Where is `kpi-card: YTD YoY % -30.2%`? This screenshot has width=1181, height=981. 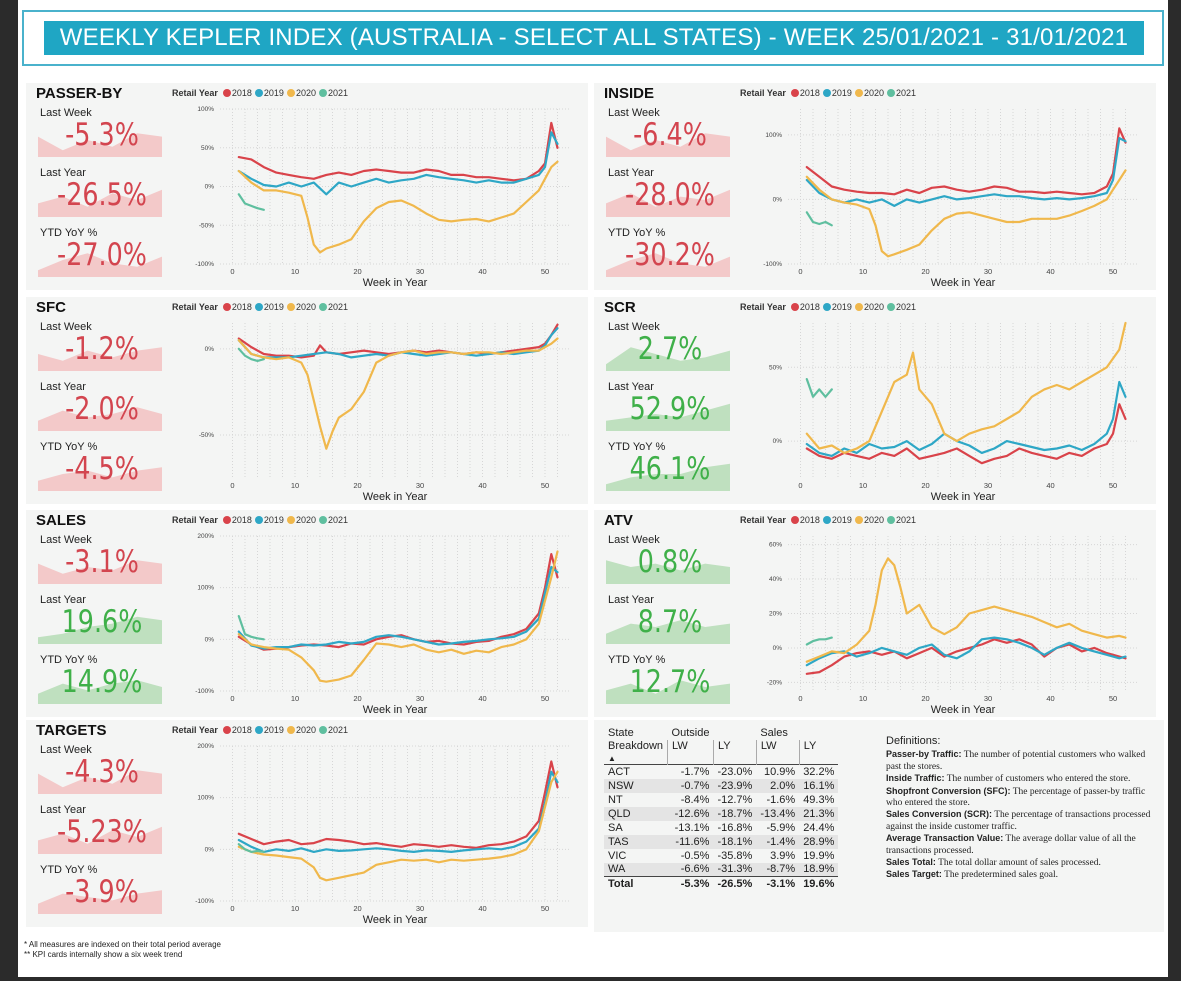 kpi-card: YTD YoY % -30.2% is located at coordinates (671, 255).